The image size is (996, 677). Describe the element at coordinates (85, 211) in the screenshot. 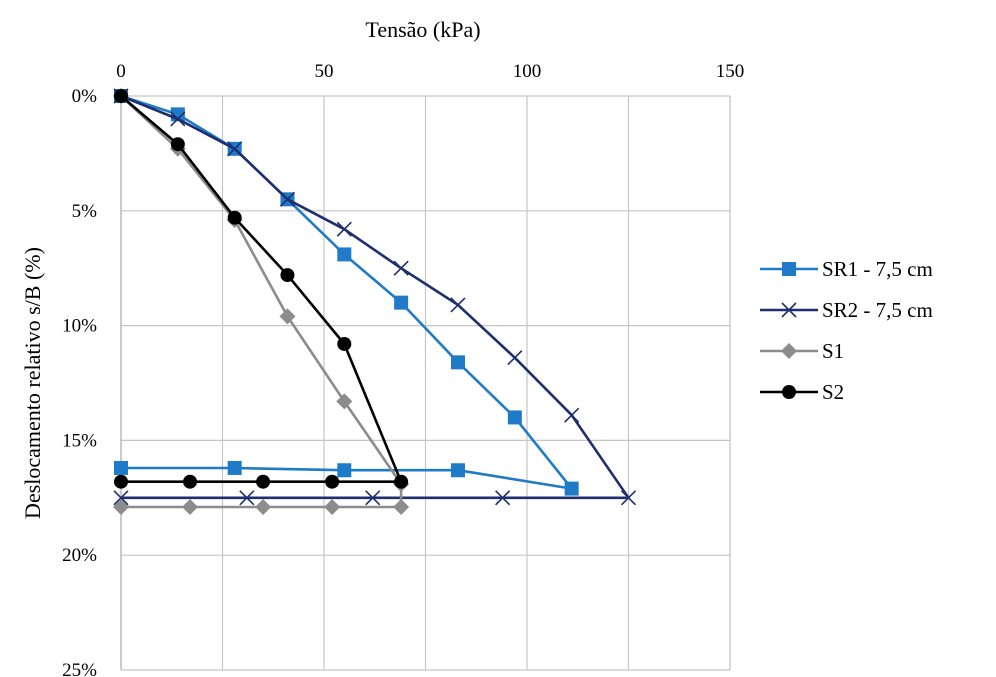

I see `y-tick-label: 5%` at that location.